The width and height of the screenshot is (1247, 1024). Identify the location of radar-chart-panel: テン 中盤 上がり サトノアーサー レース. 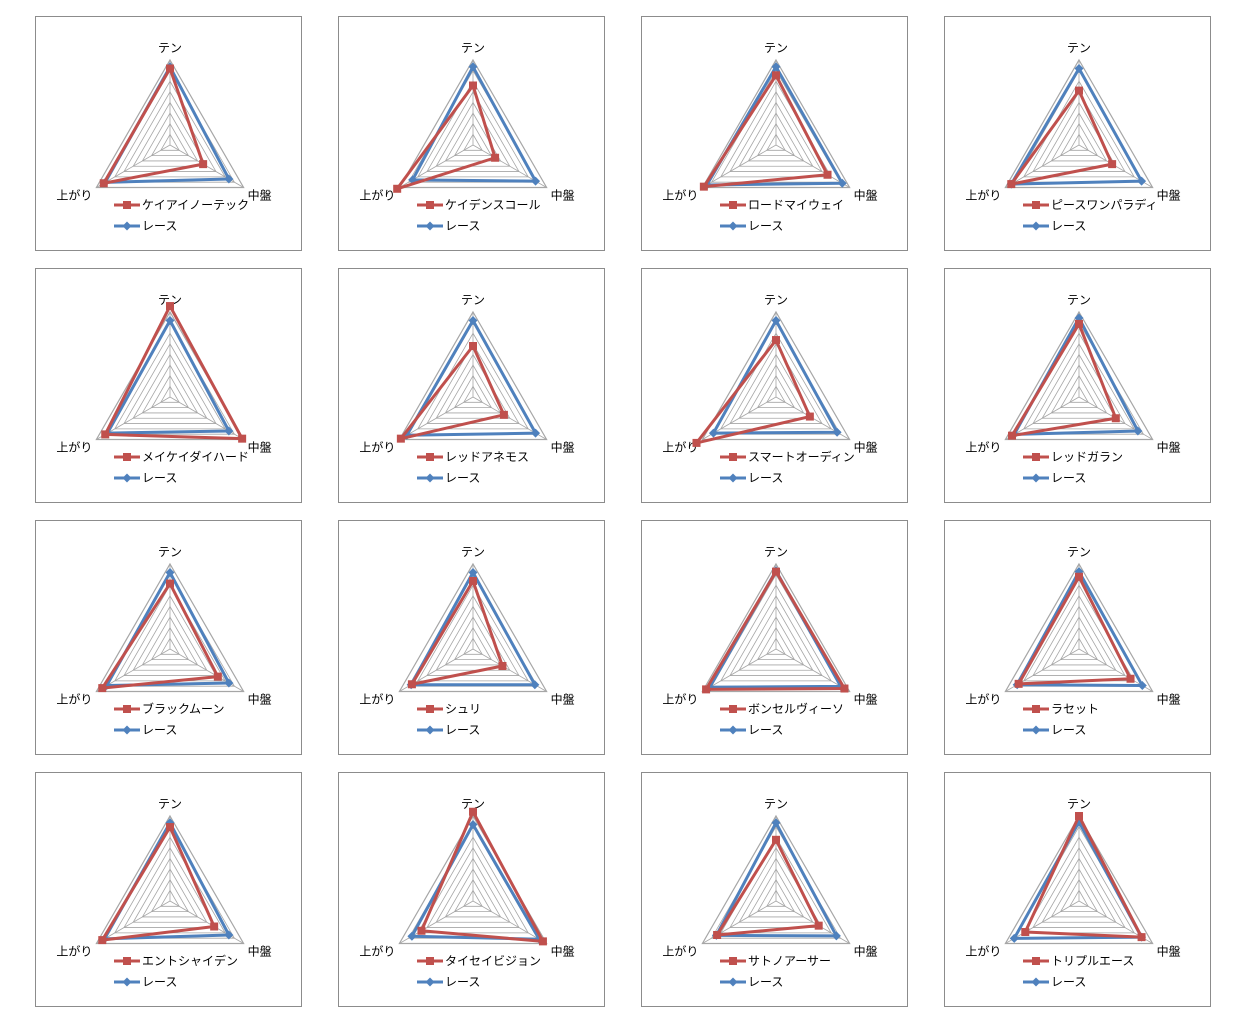
(774, 889).